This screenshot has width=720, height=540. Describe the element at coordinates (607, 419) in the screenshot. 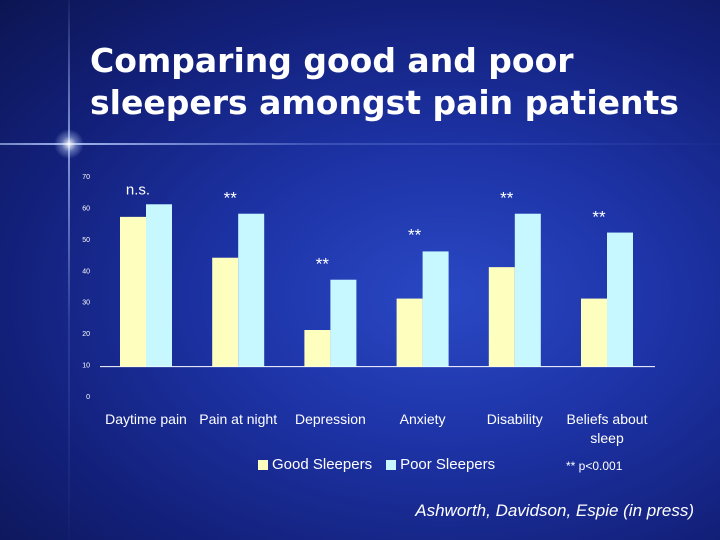

I see `x-category-label: Beliefs about` at that location.